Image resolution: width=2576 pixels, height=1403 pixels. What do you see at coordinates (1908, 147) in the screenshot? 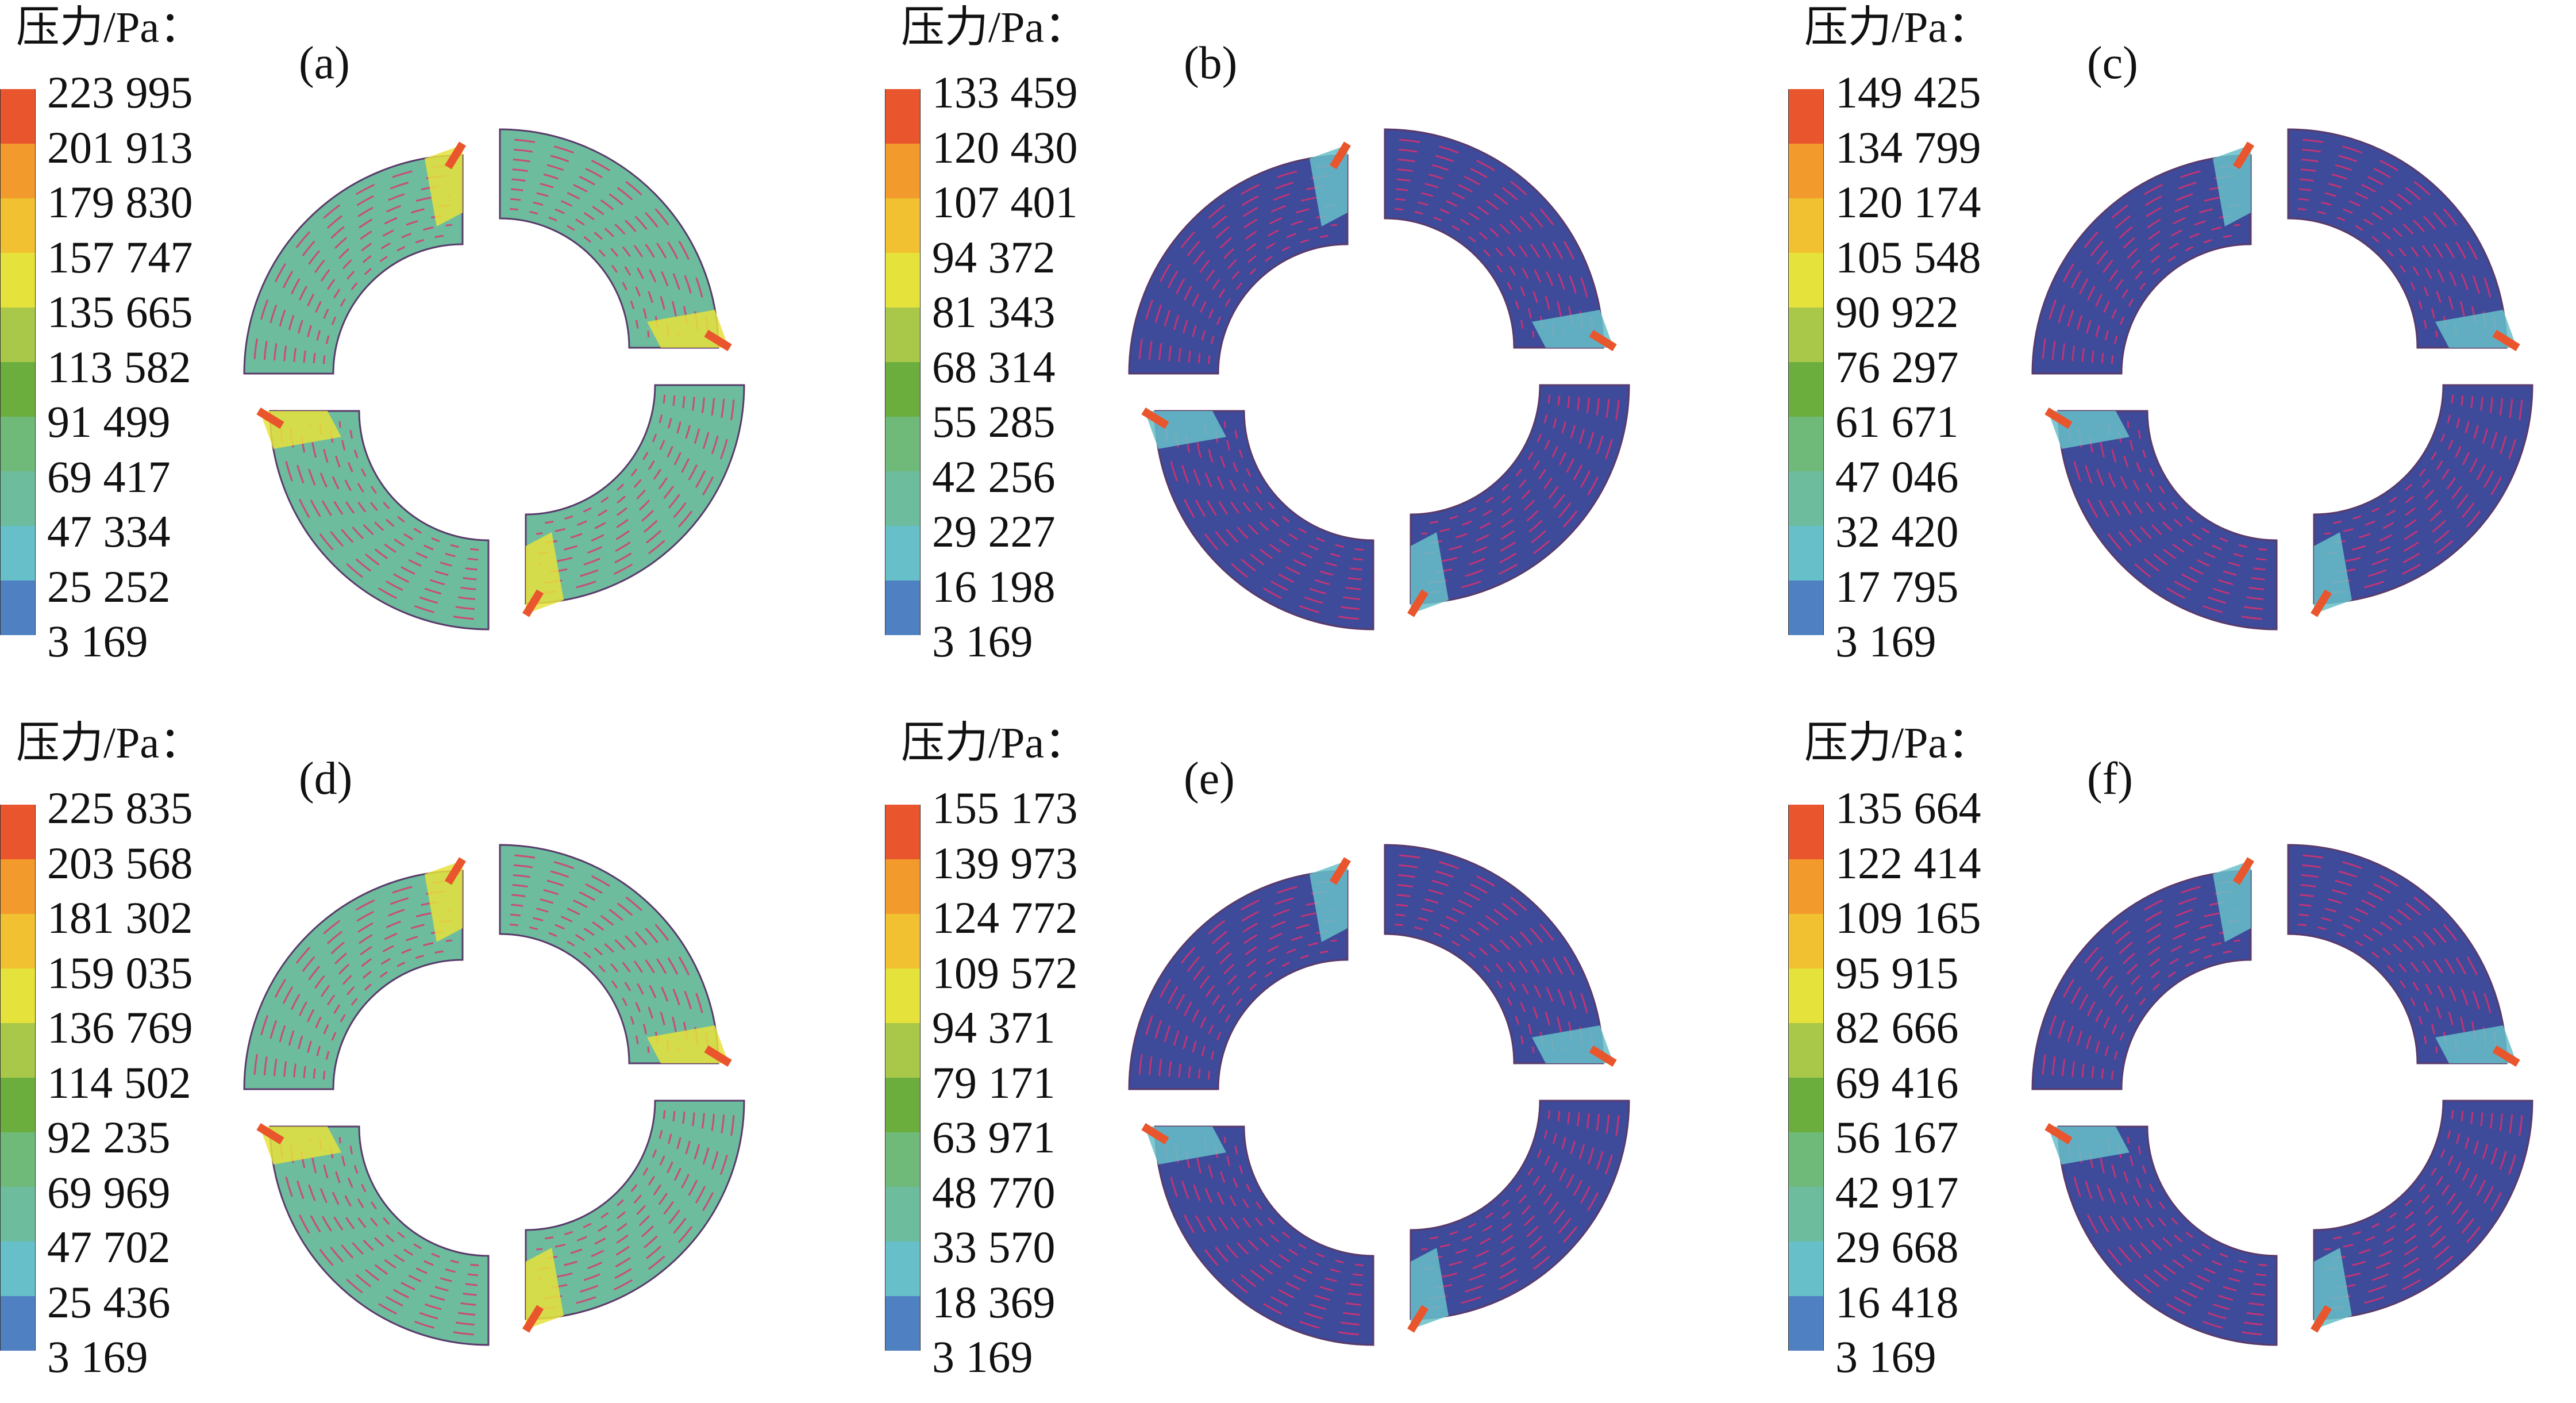
I see `legend-tick-label: 134 799` at bounding box center [1908, 147].